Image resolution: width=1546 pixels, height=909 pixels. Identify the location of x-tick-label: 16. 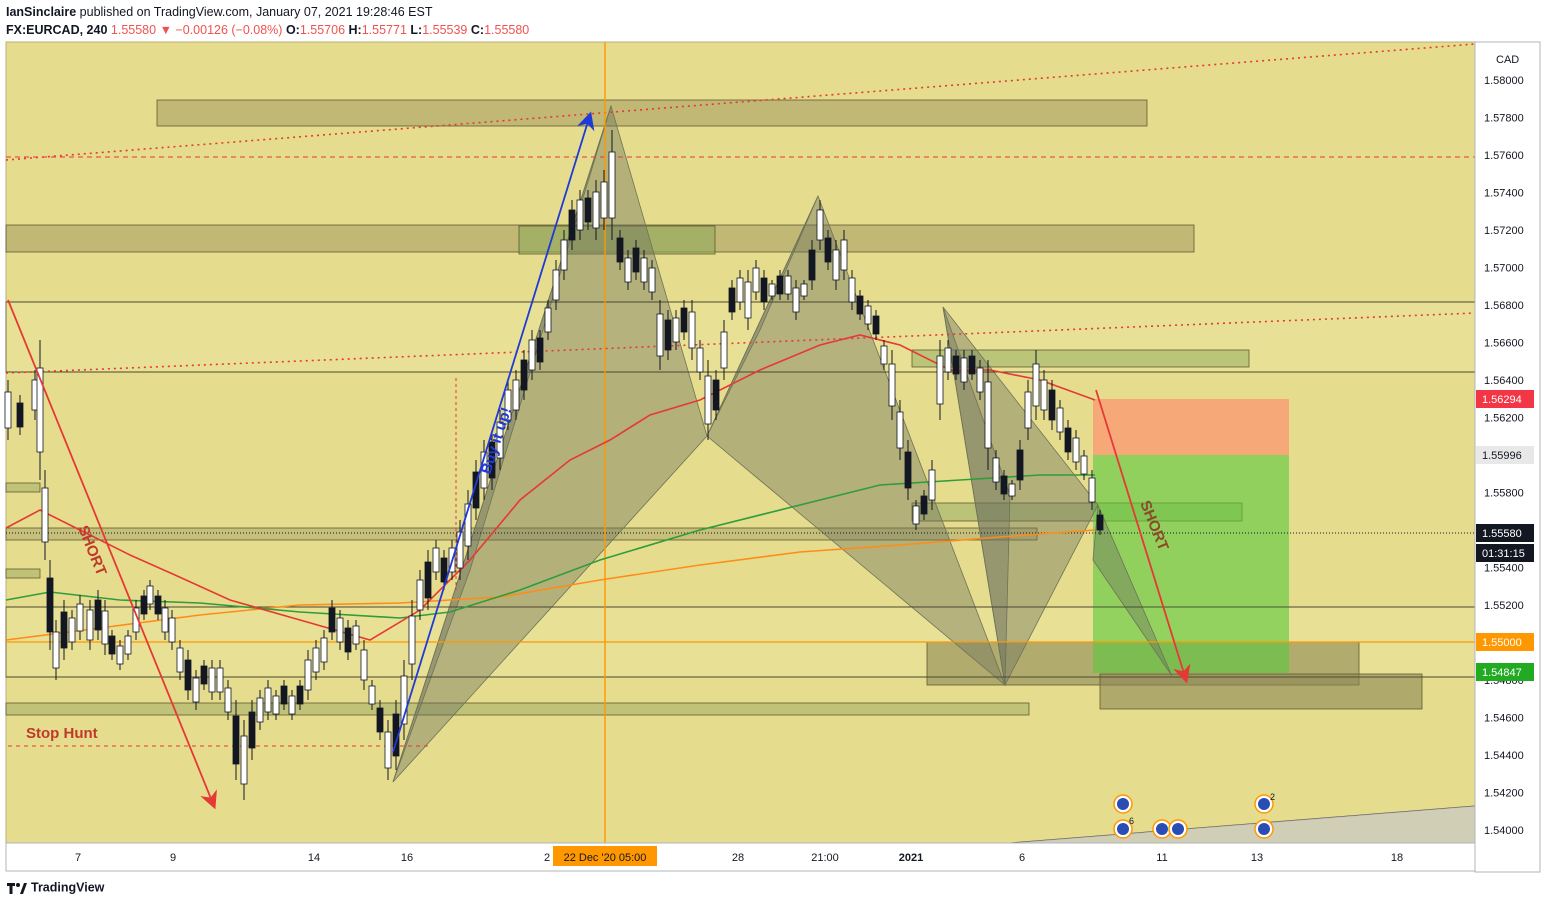
(407, 858).